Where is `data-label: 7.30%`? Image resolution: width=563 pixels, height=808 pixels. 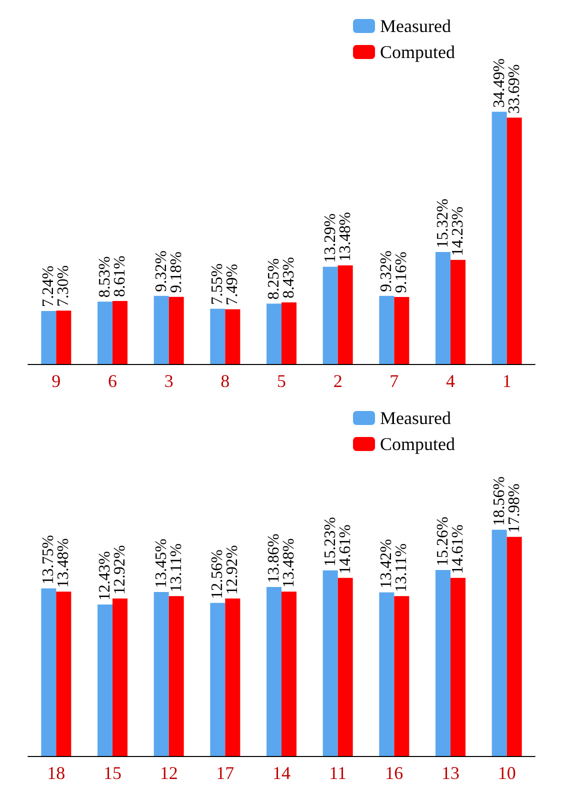
data-label: 7.30% is located at coordinates (63, 286).